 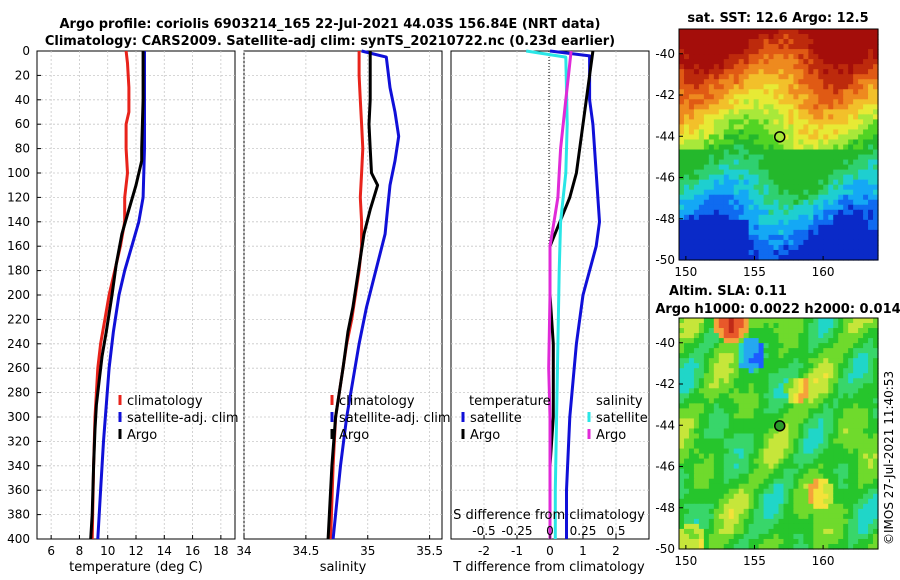 I want to click on map-x-tick-label: 150, so click(x=685, y=561).